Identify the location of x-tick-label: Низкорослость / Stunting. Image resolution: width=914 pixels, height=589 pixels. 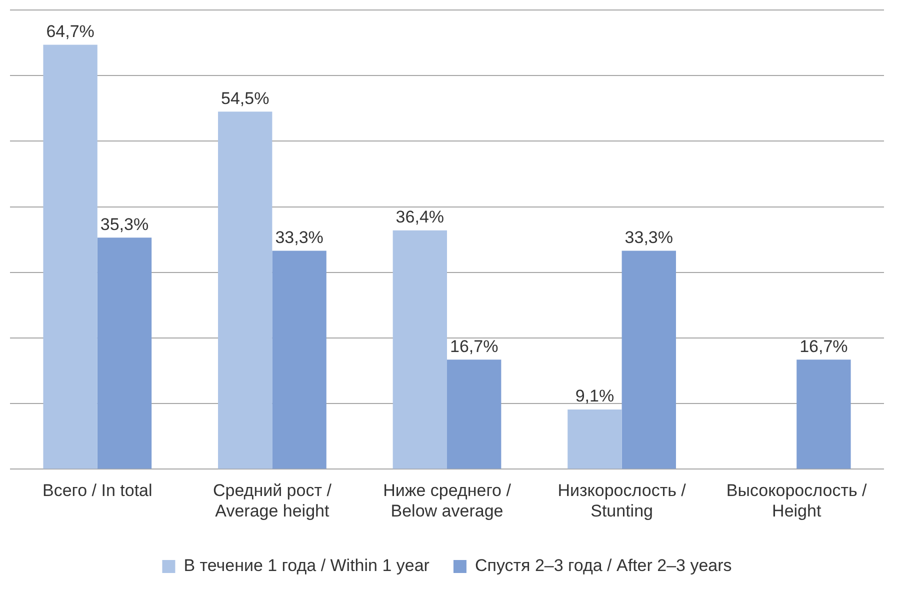
(622, 500).